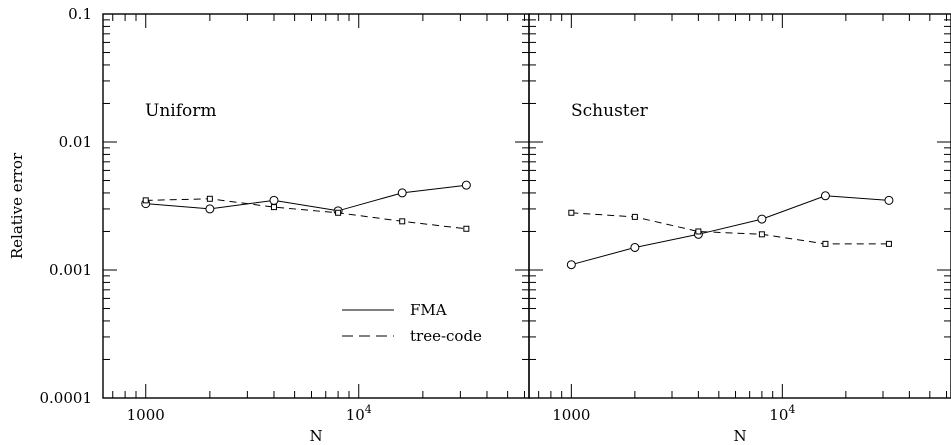 This screenshot has width=951, height=445. I want to click on y-tick-label-2: 0.001, so click(70, 270).